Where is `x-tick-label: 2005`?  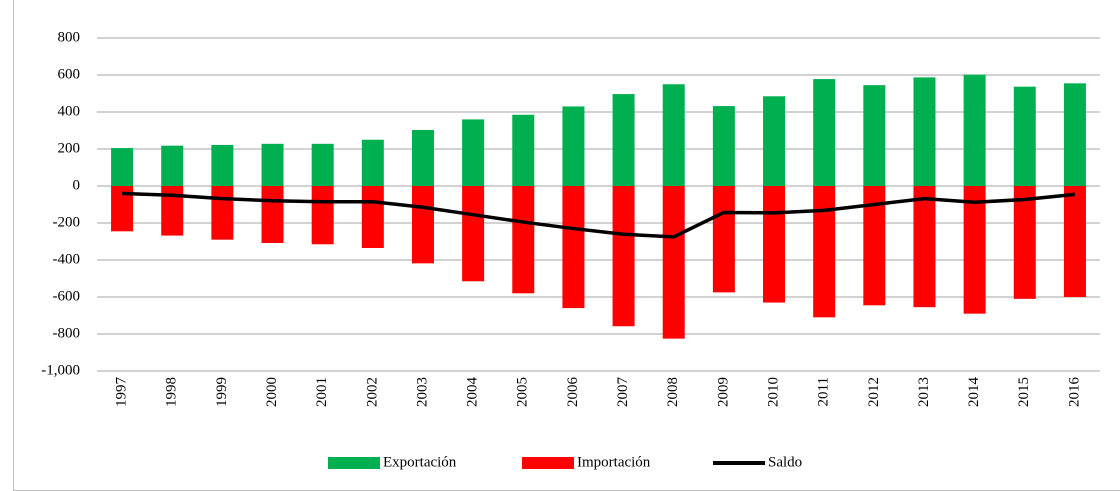 x-tick-label: 2005 is located at coordinates (523, 392).